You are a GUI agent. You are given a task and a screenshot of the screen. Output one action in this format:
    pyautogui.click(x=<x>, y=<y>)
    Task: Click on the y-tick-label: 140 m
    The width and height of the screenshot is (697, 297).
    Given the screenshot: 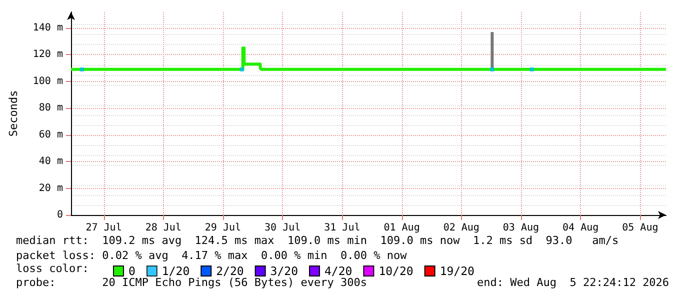 What is the action you would take?
    pyautogui.click(x=47, y=28)
    